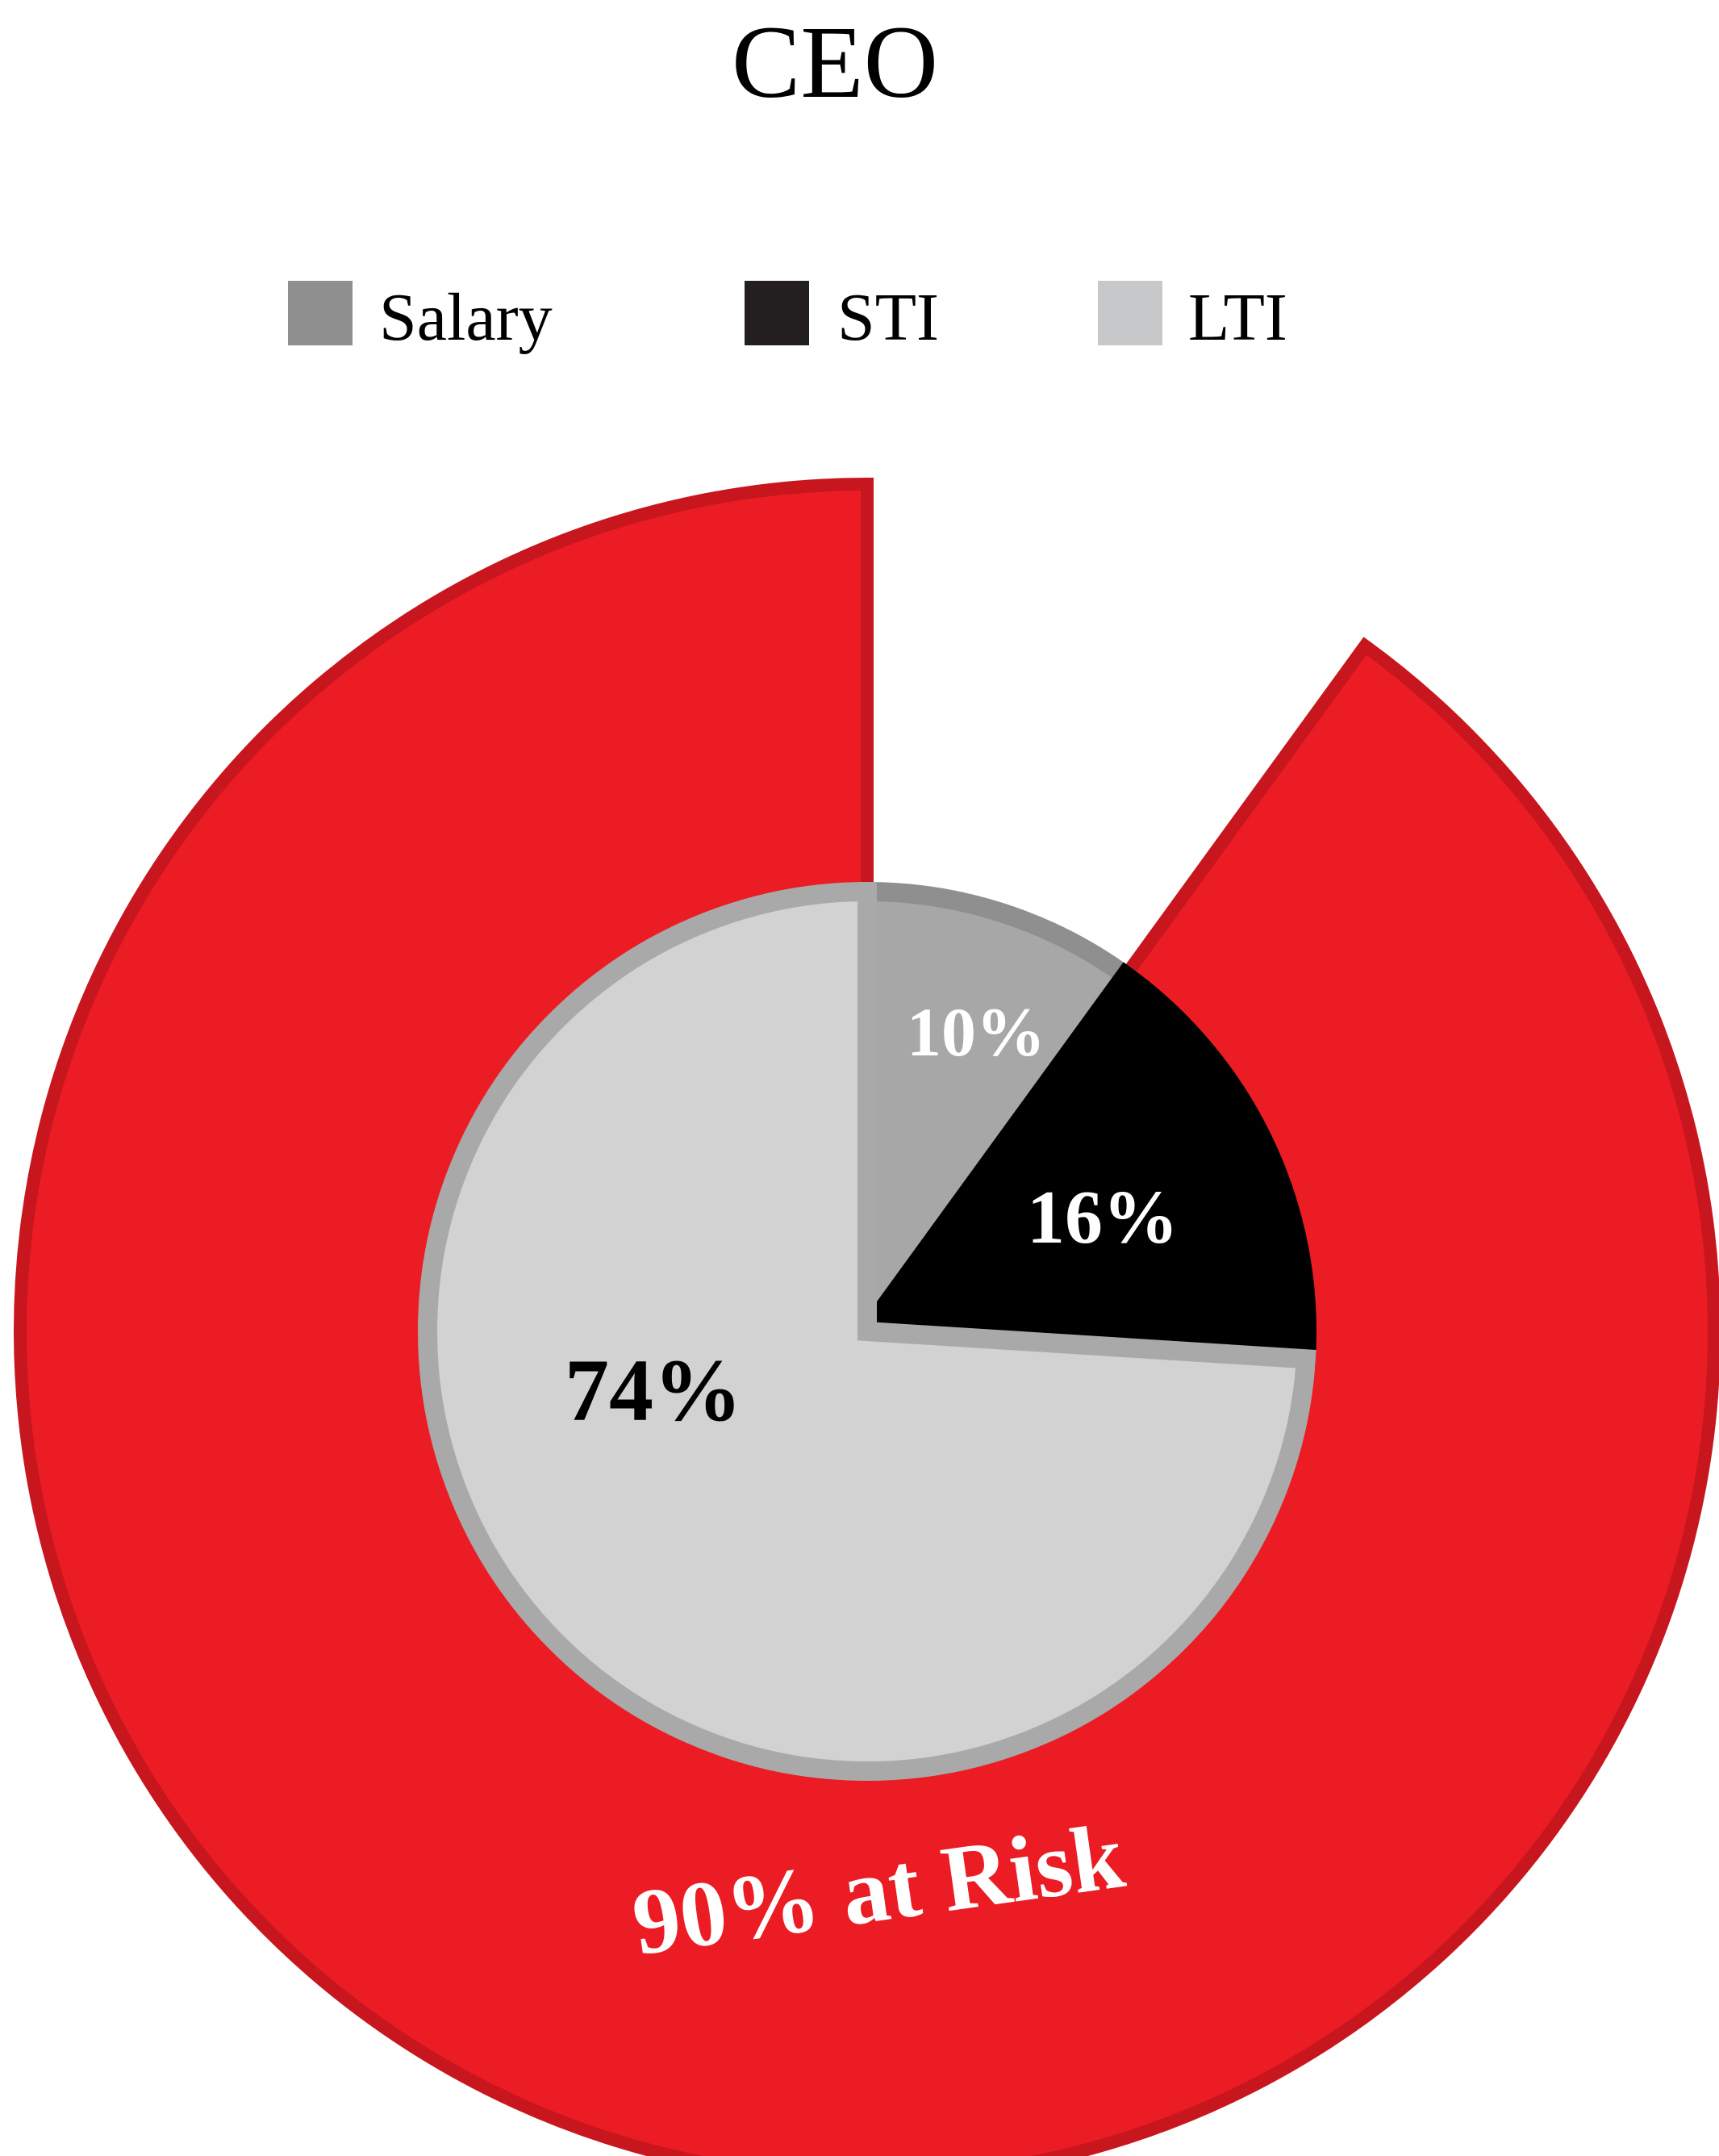  I want to click on legend-swatch-lti, so click(1130, 313).